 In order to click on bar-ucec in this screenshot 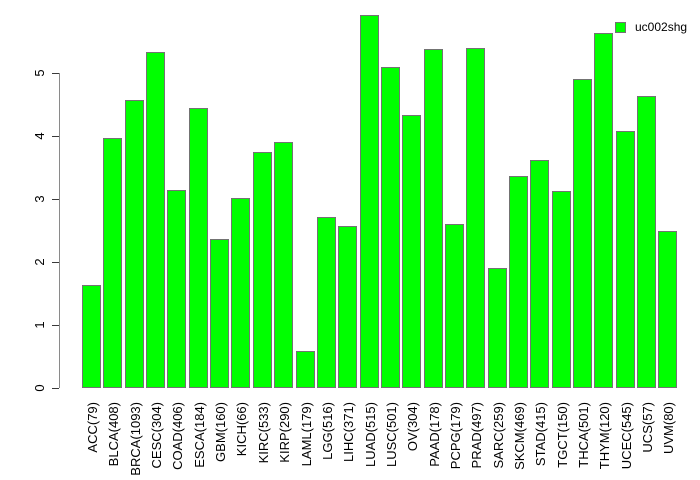, I will do `click(625, 259)`.